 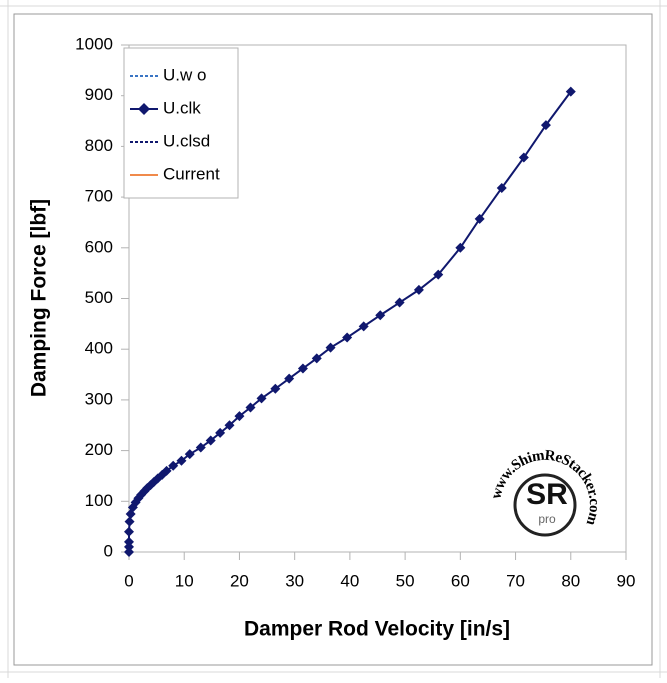 I want to click on x-tick-label: 0, so click(x=128, y=580).